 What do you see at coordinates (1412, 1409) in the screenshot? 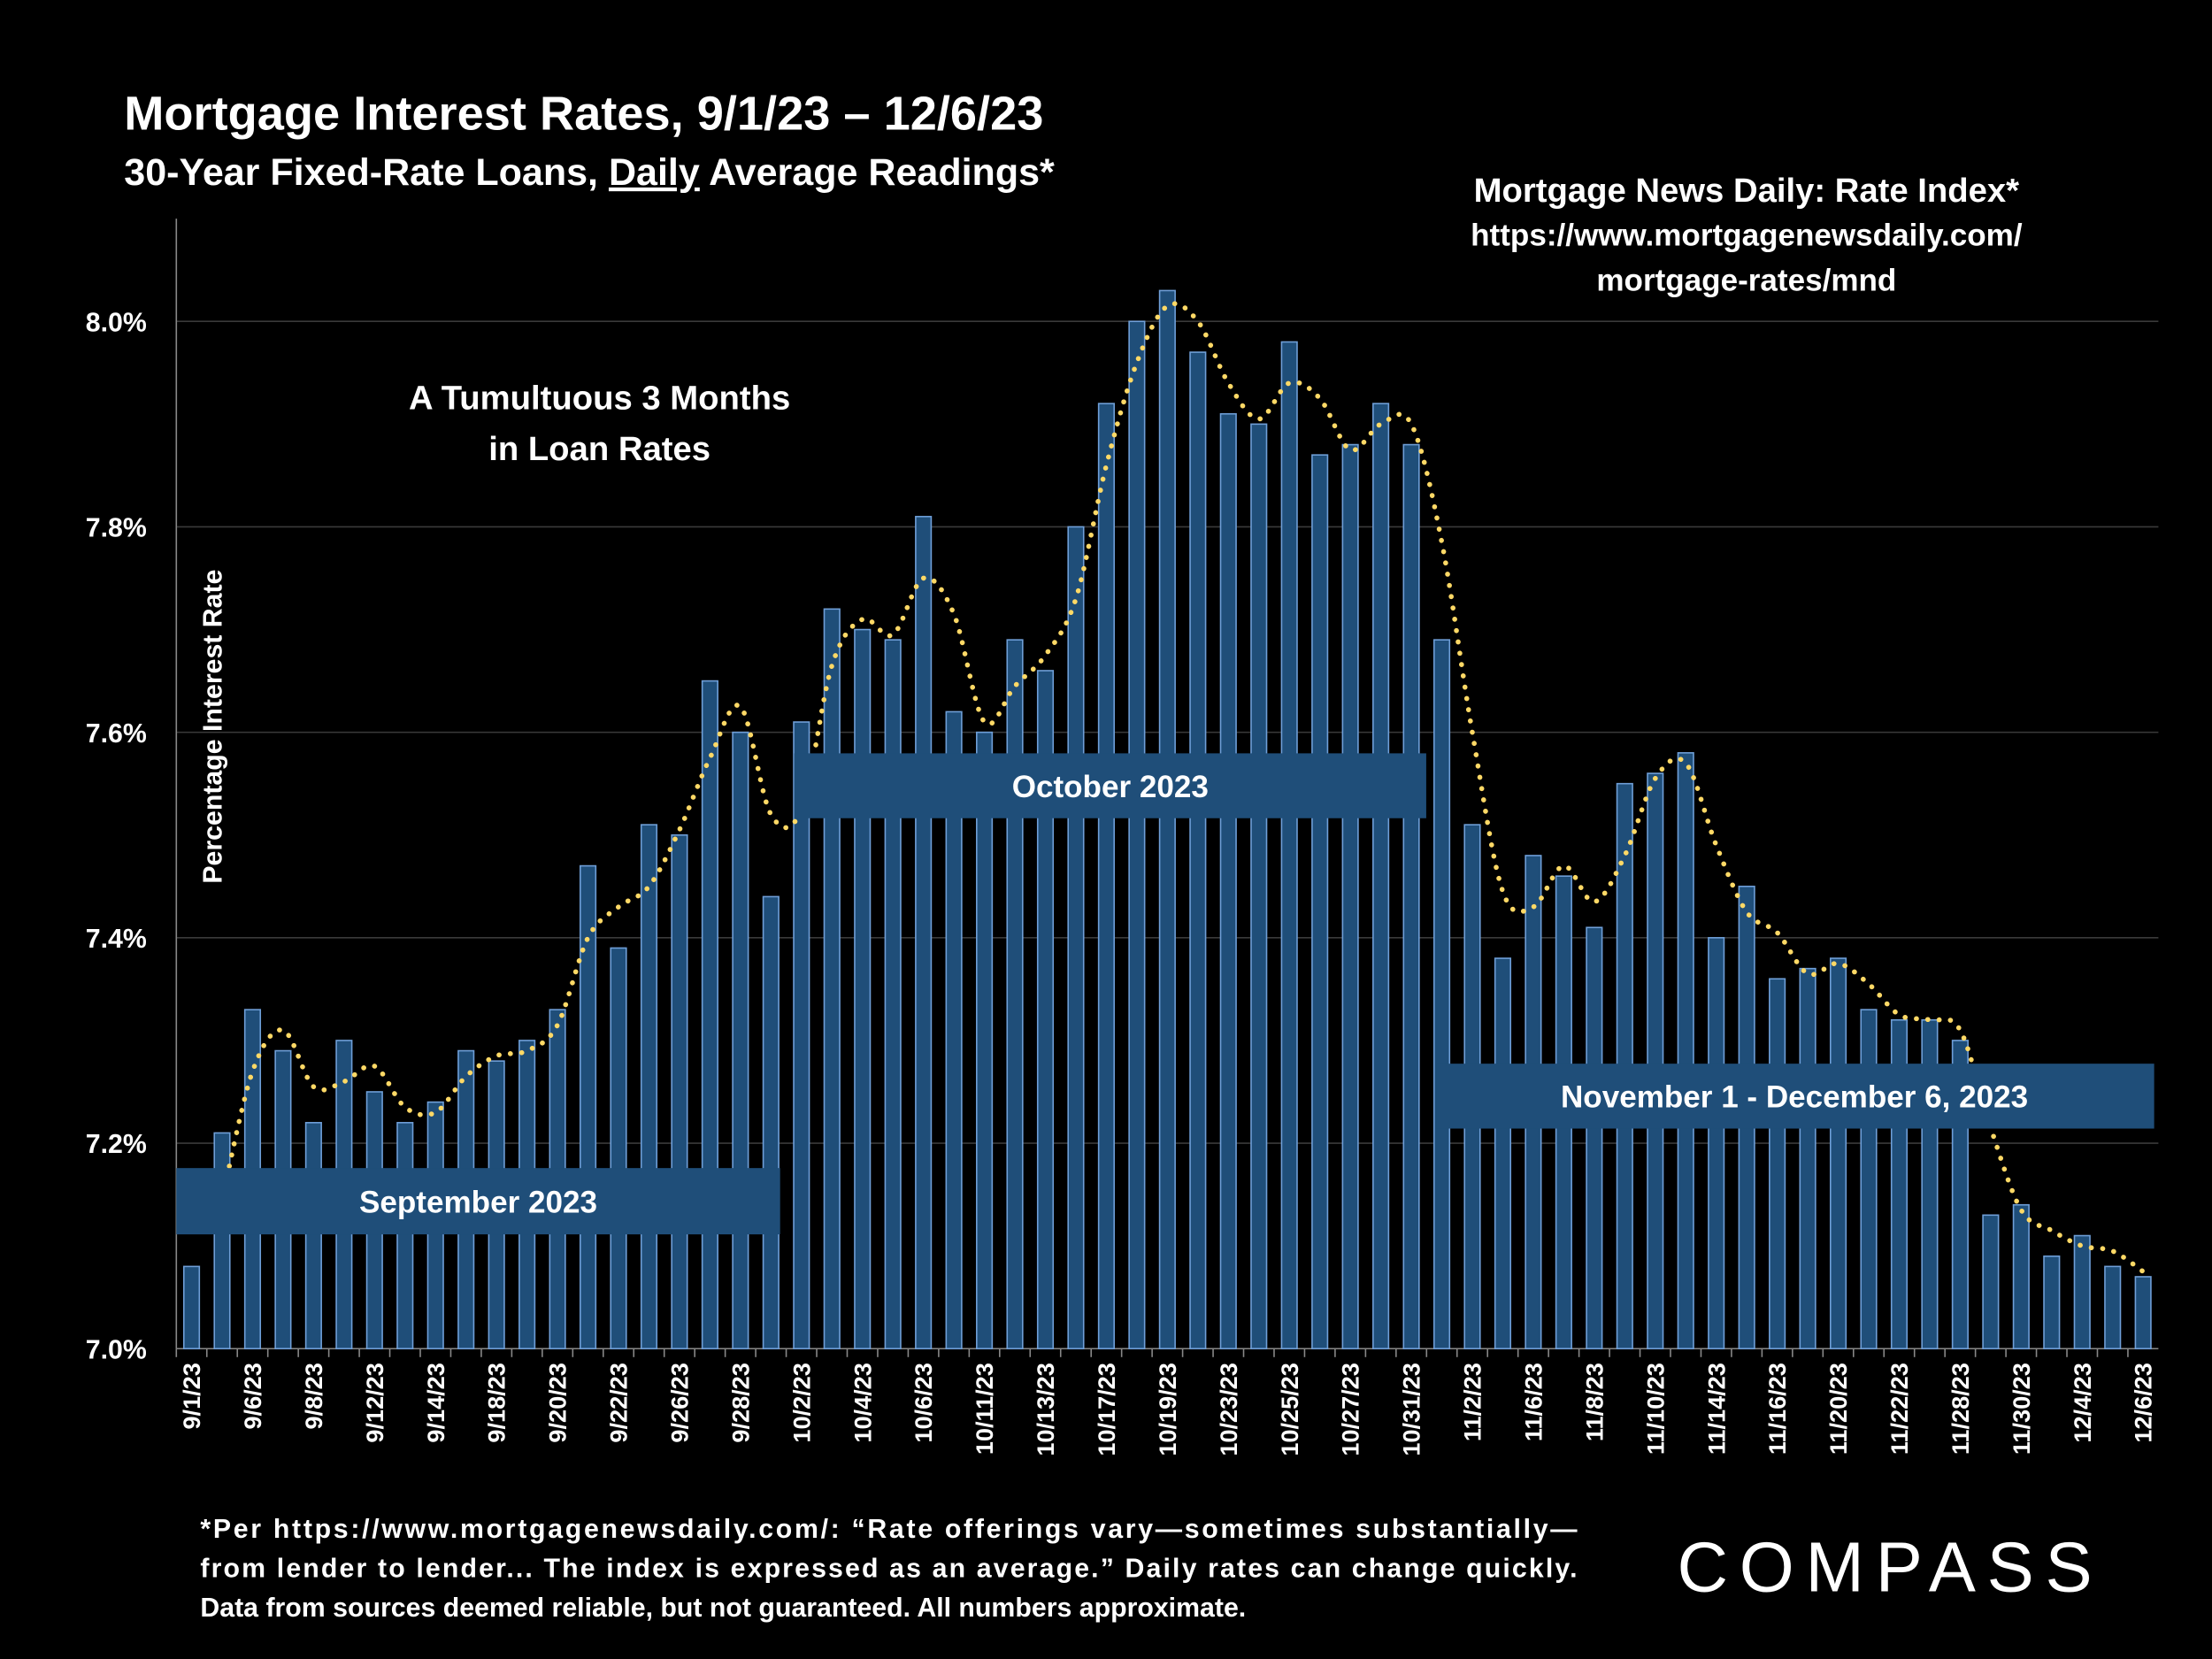
I see `x-tick-label: 10/31/23` at bounding box center [1412, 1409].